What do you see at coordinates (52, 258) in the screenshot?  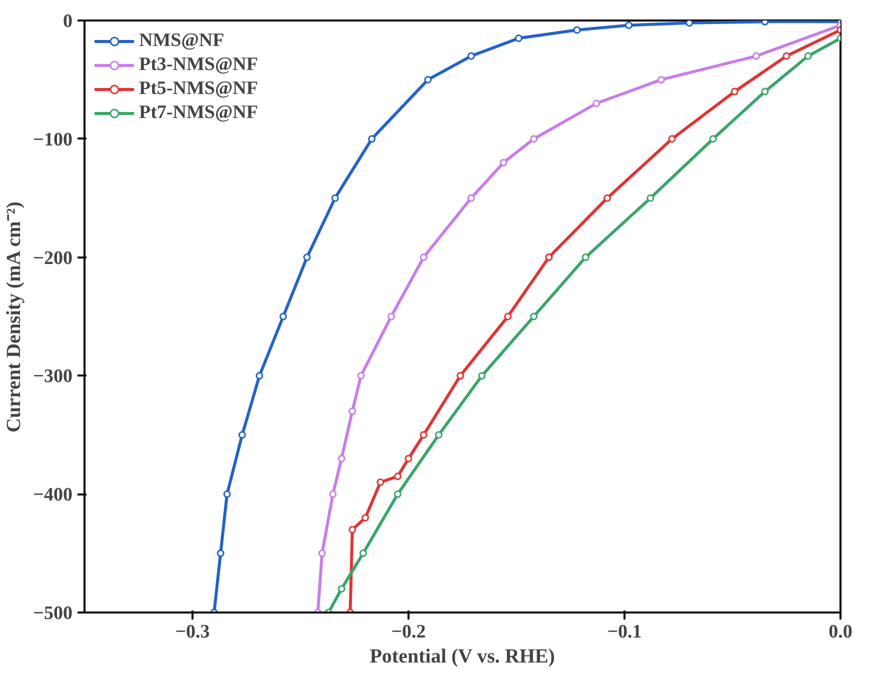 I see `y-tick-label: −200` at bounding box center [52, 258].